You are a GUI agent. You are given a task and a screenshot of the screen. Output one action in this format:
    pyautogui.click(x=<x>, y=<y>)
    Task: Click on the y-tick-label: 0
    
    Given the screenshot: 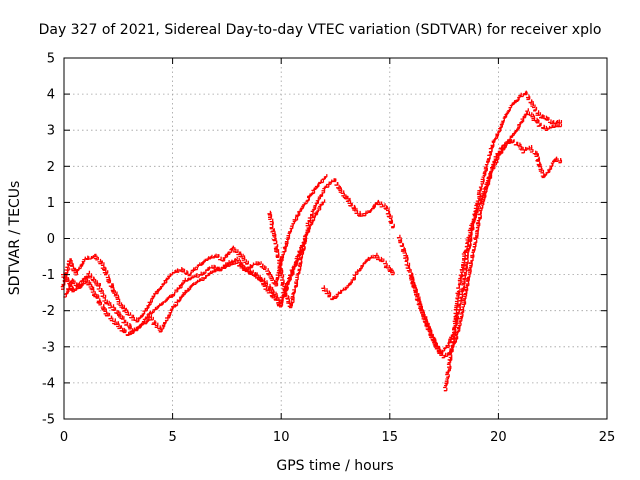 What is the action you would take?
    pyautogui.click(x=51, y=239)
    